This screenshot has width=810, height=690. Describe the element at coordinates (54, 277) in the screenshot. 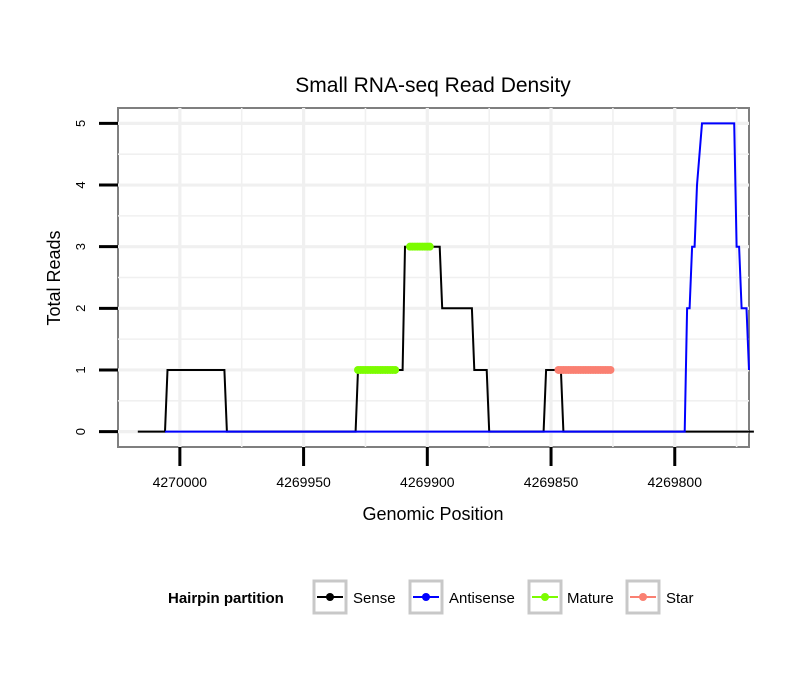

I see `y-axis-label: Total Reads` at that location.